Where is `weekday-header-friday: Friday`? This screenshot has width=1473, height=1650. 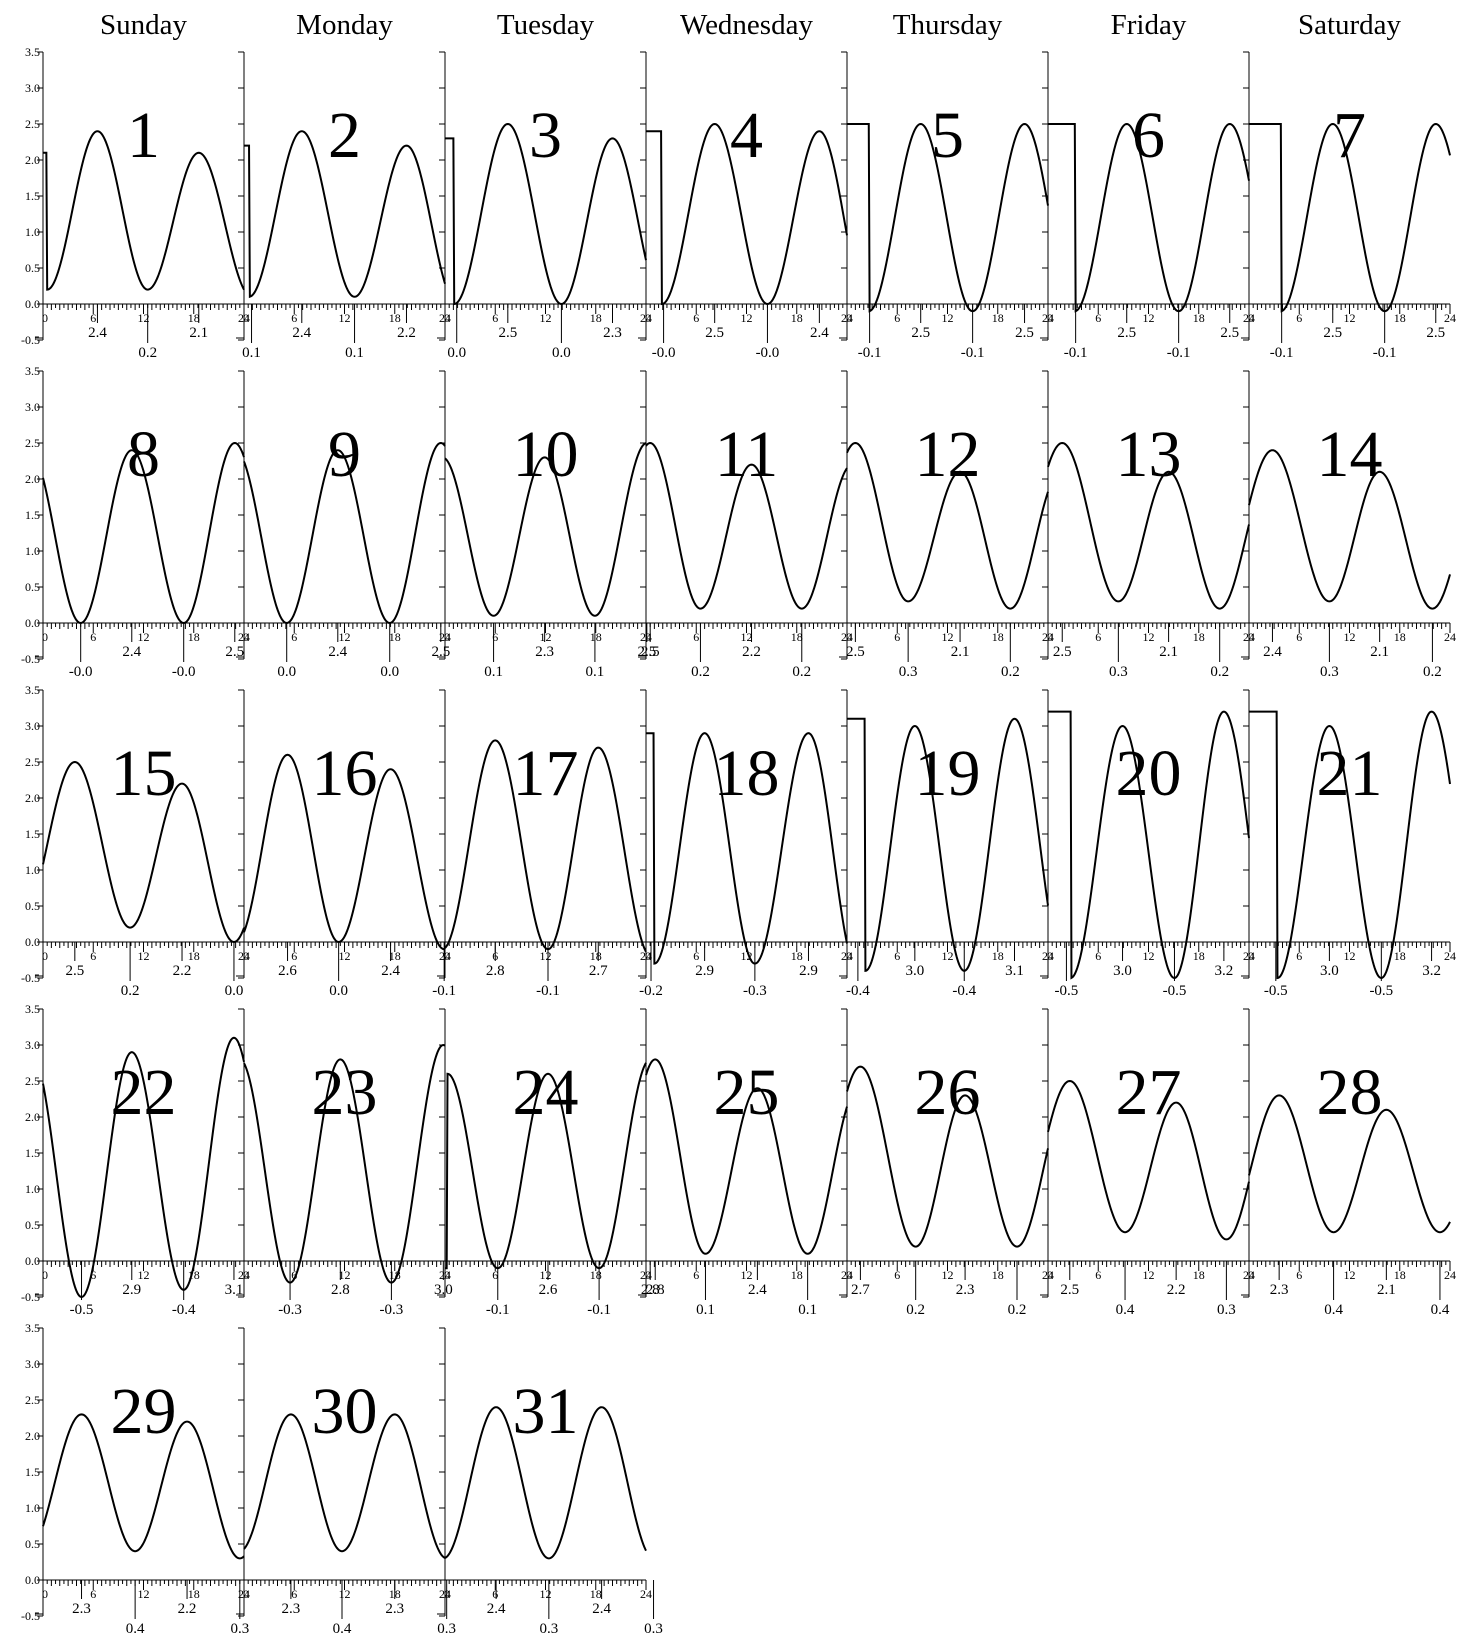 weekday-header-friday: Friday is located at coordinates (1149, 25).